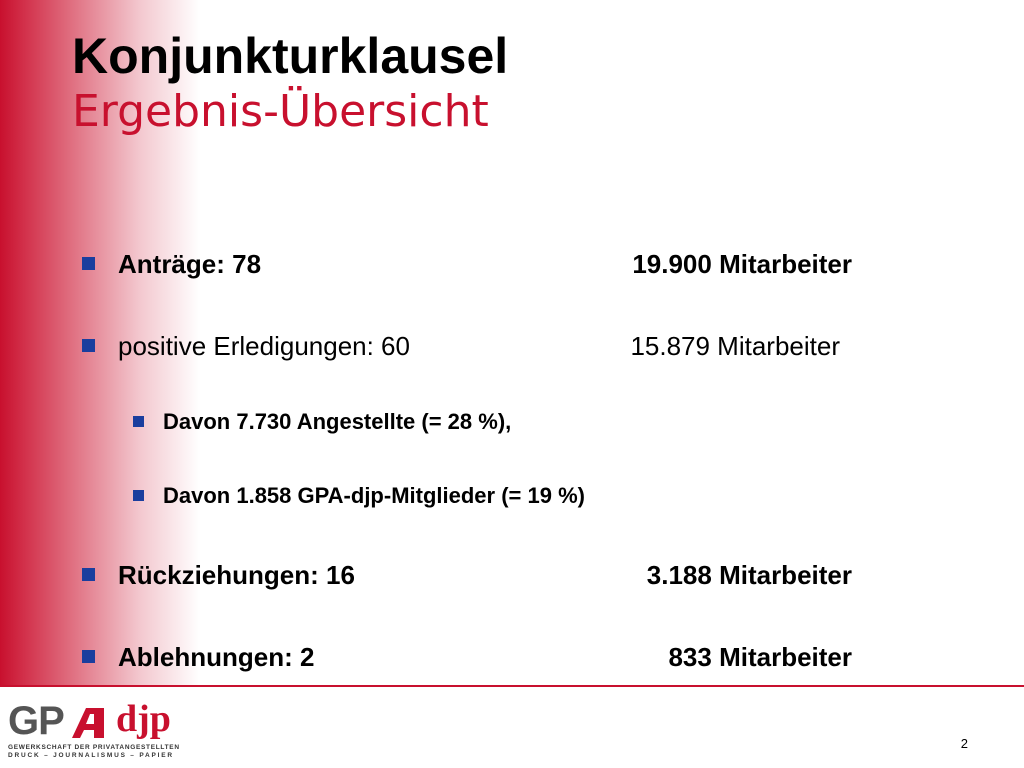  What do you see at coordinates (512, 575) in the screenshot?
I see `bullet-item-rueckziehungen: Rückziehungen: 16 3.188 Mitarbeiter` at bounding box center [512, 575].